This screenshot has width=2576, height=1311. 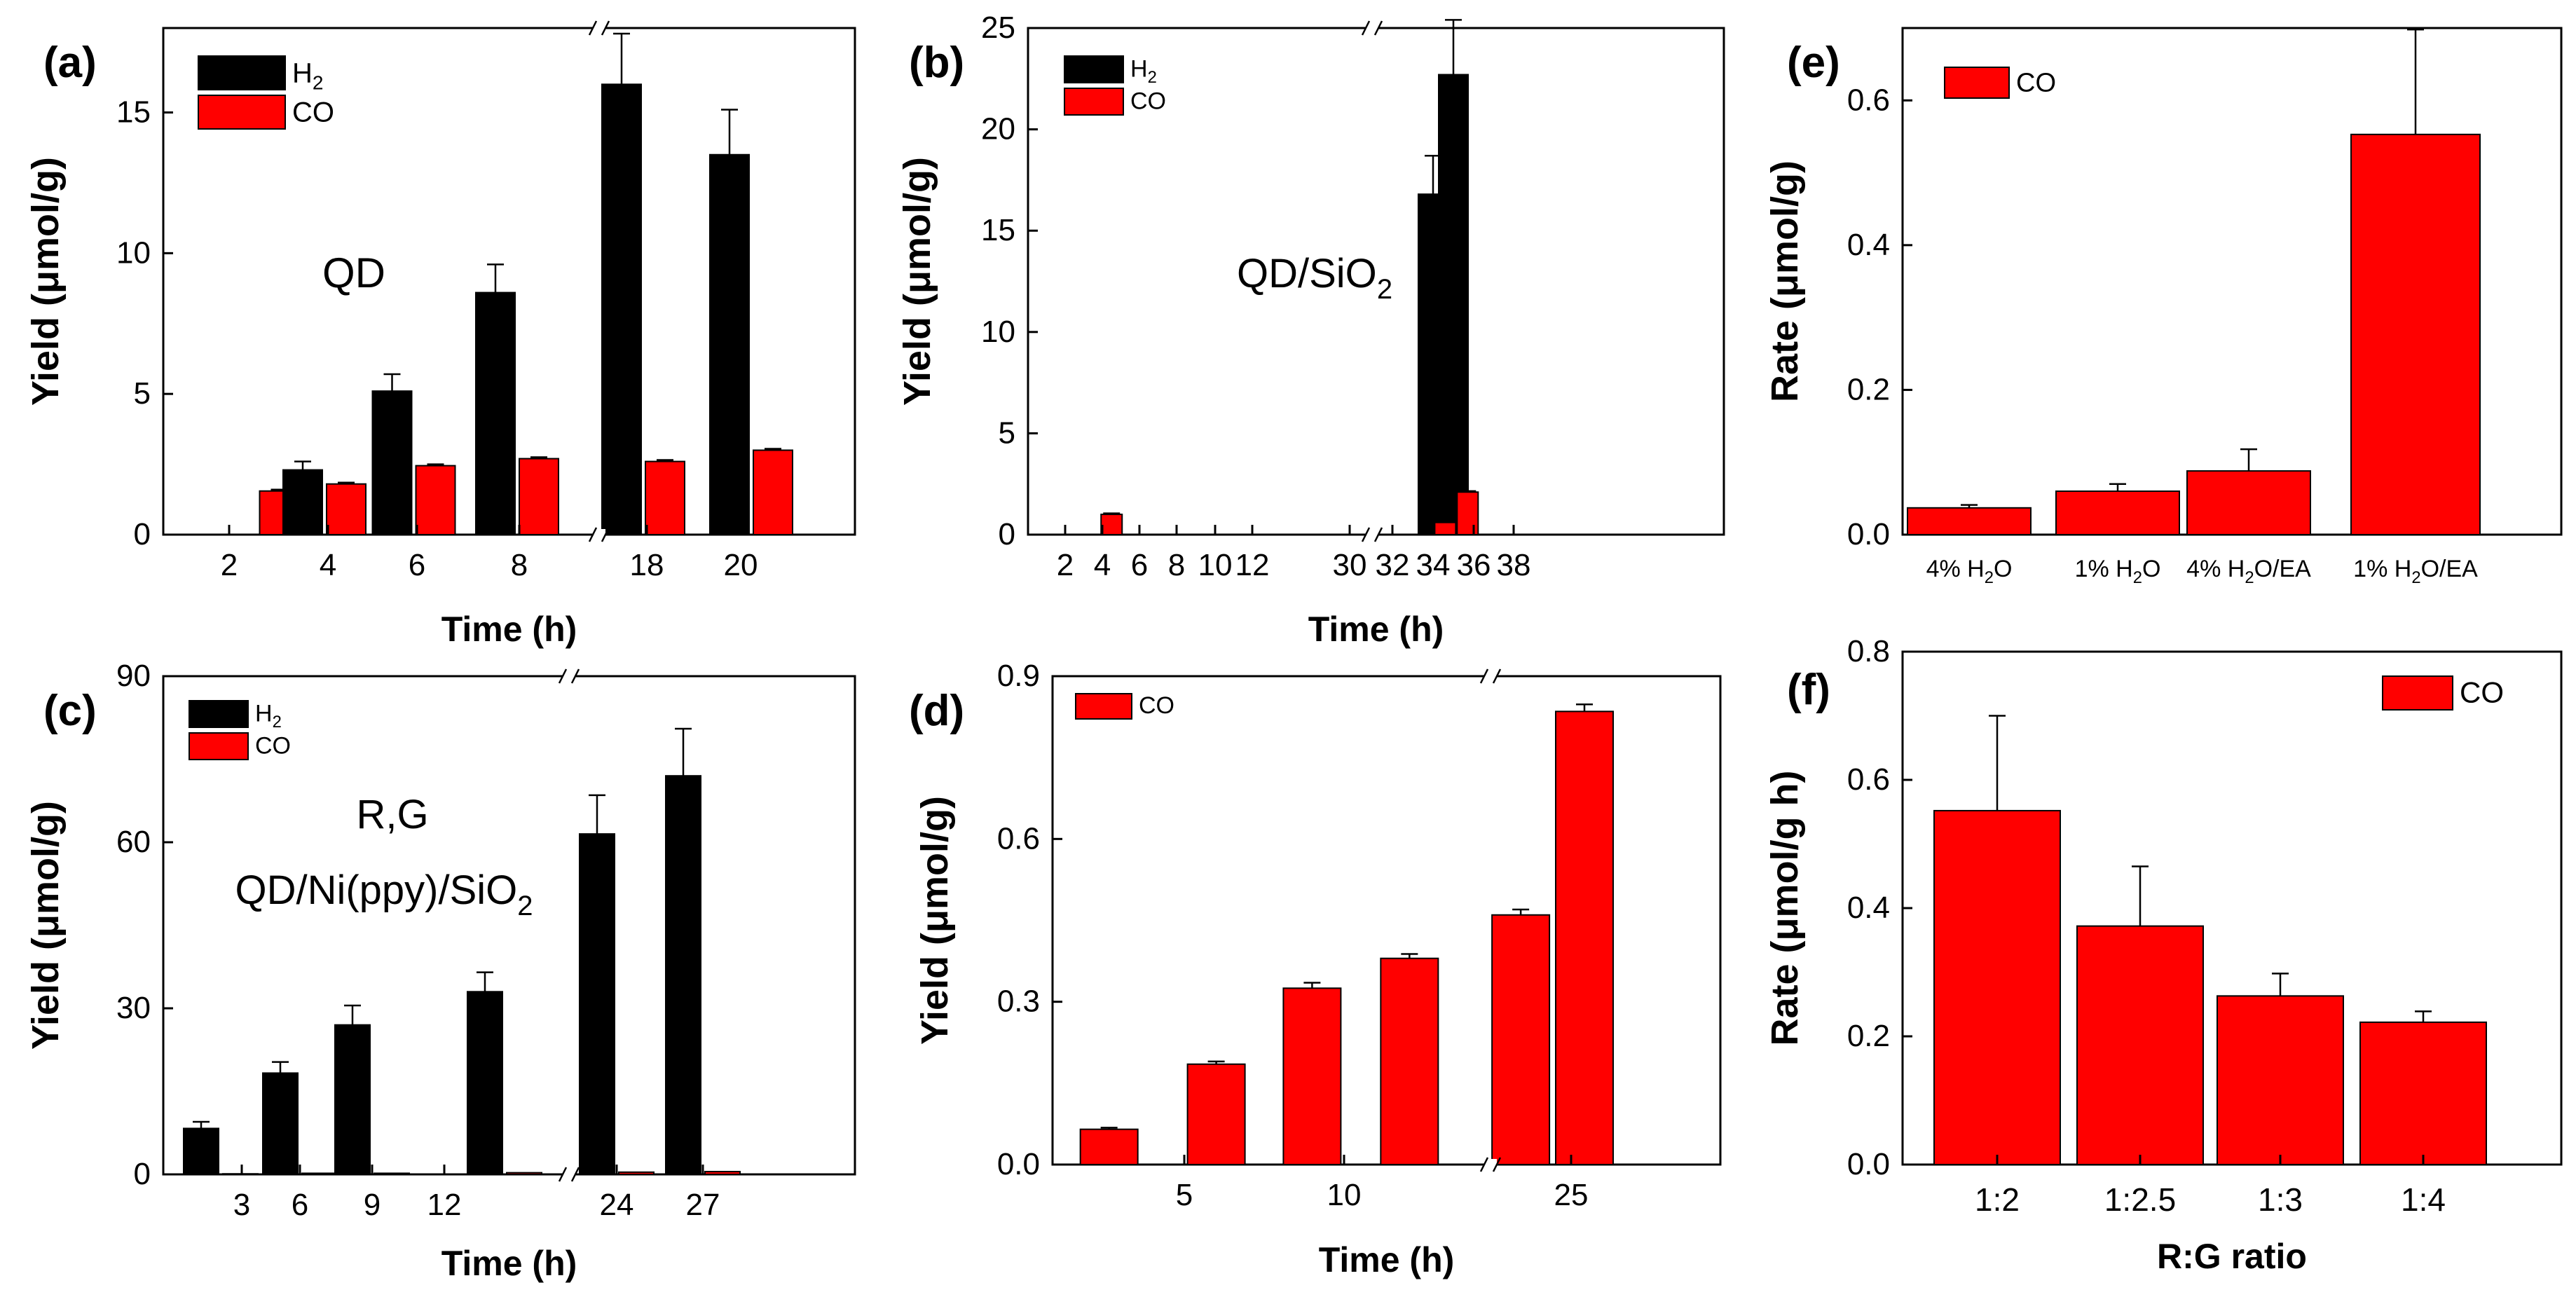 I want to click on axis-break-mark-c-0b, so click(x=575, y=676).